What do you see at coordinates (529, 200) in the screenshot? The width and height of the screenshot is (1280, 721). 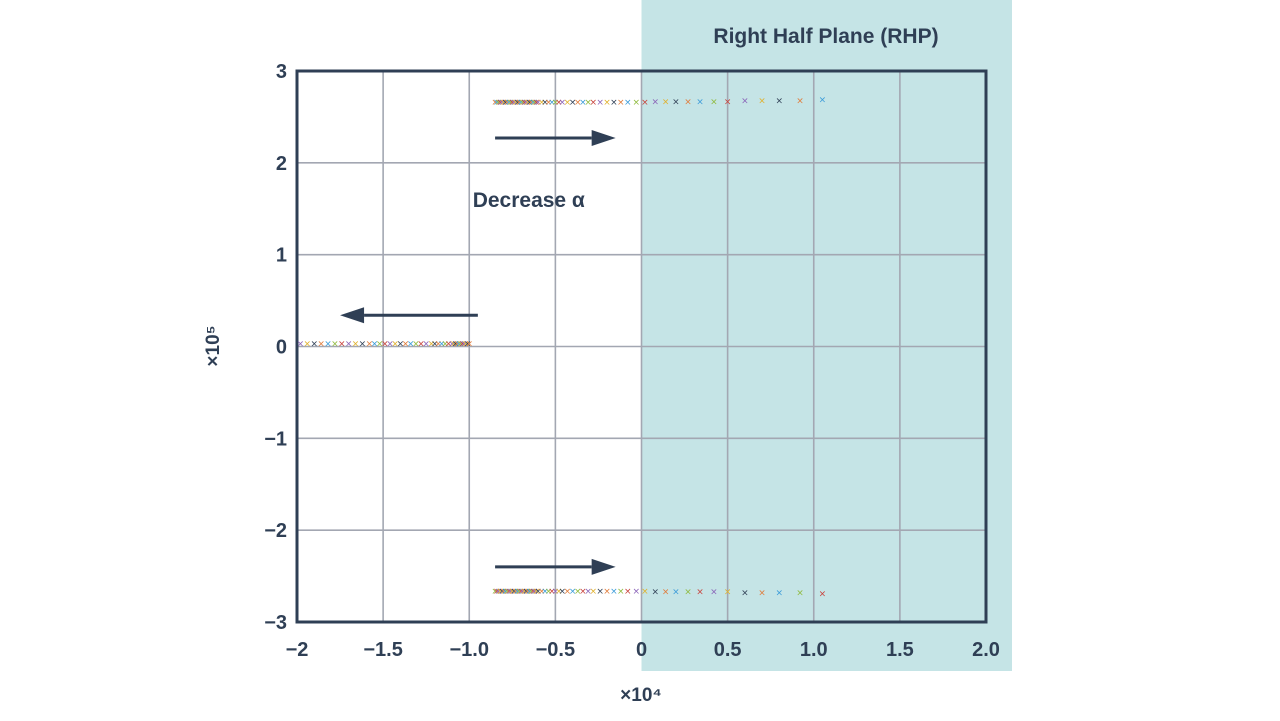 I see `decrease-alpha-annotation: Decrease α` at bounding box center [529, 200].